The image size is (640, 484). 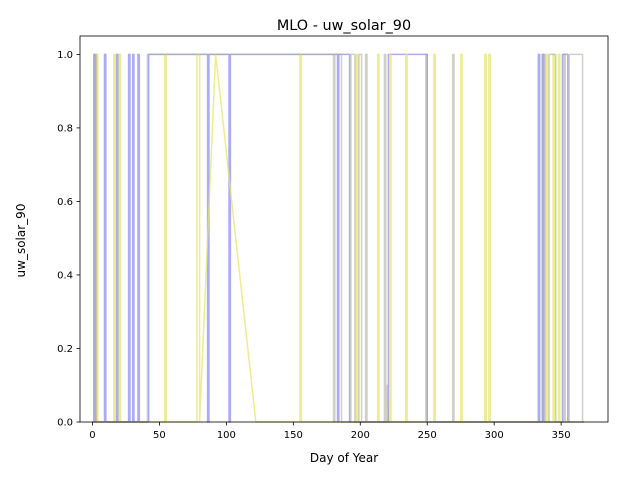 What do you see at coordinates (344, 26) in the screenshot?
I see `chart-title: MLO - uw_solar_90` at bounding box center [344, 26].